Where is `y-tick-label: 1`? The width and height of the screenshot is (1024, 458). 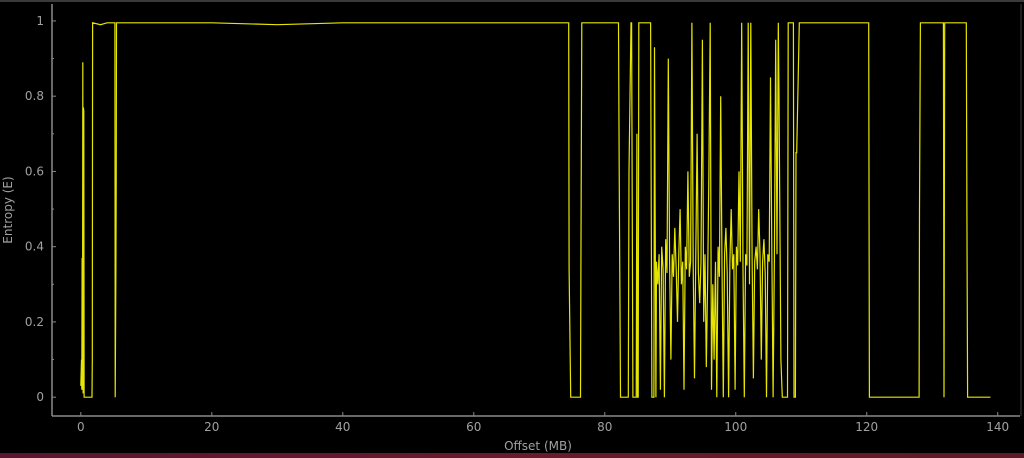
y-tick-label: 1 is located at coordinates (40, 21).